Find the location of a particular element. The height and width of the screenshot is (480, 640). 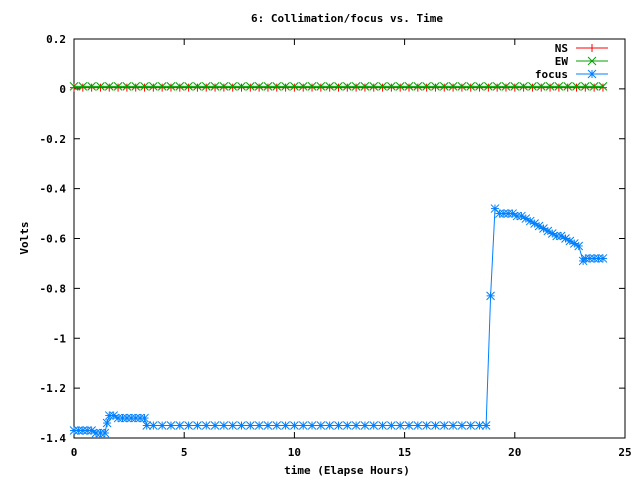

series-ns is located at coordinates (338, 87).